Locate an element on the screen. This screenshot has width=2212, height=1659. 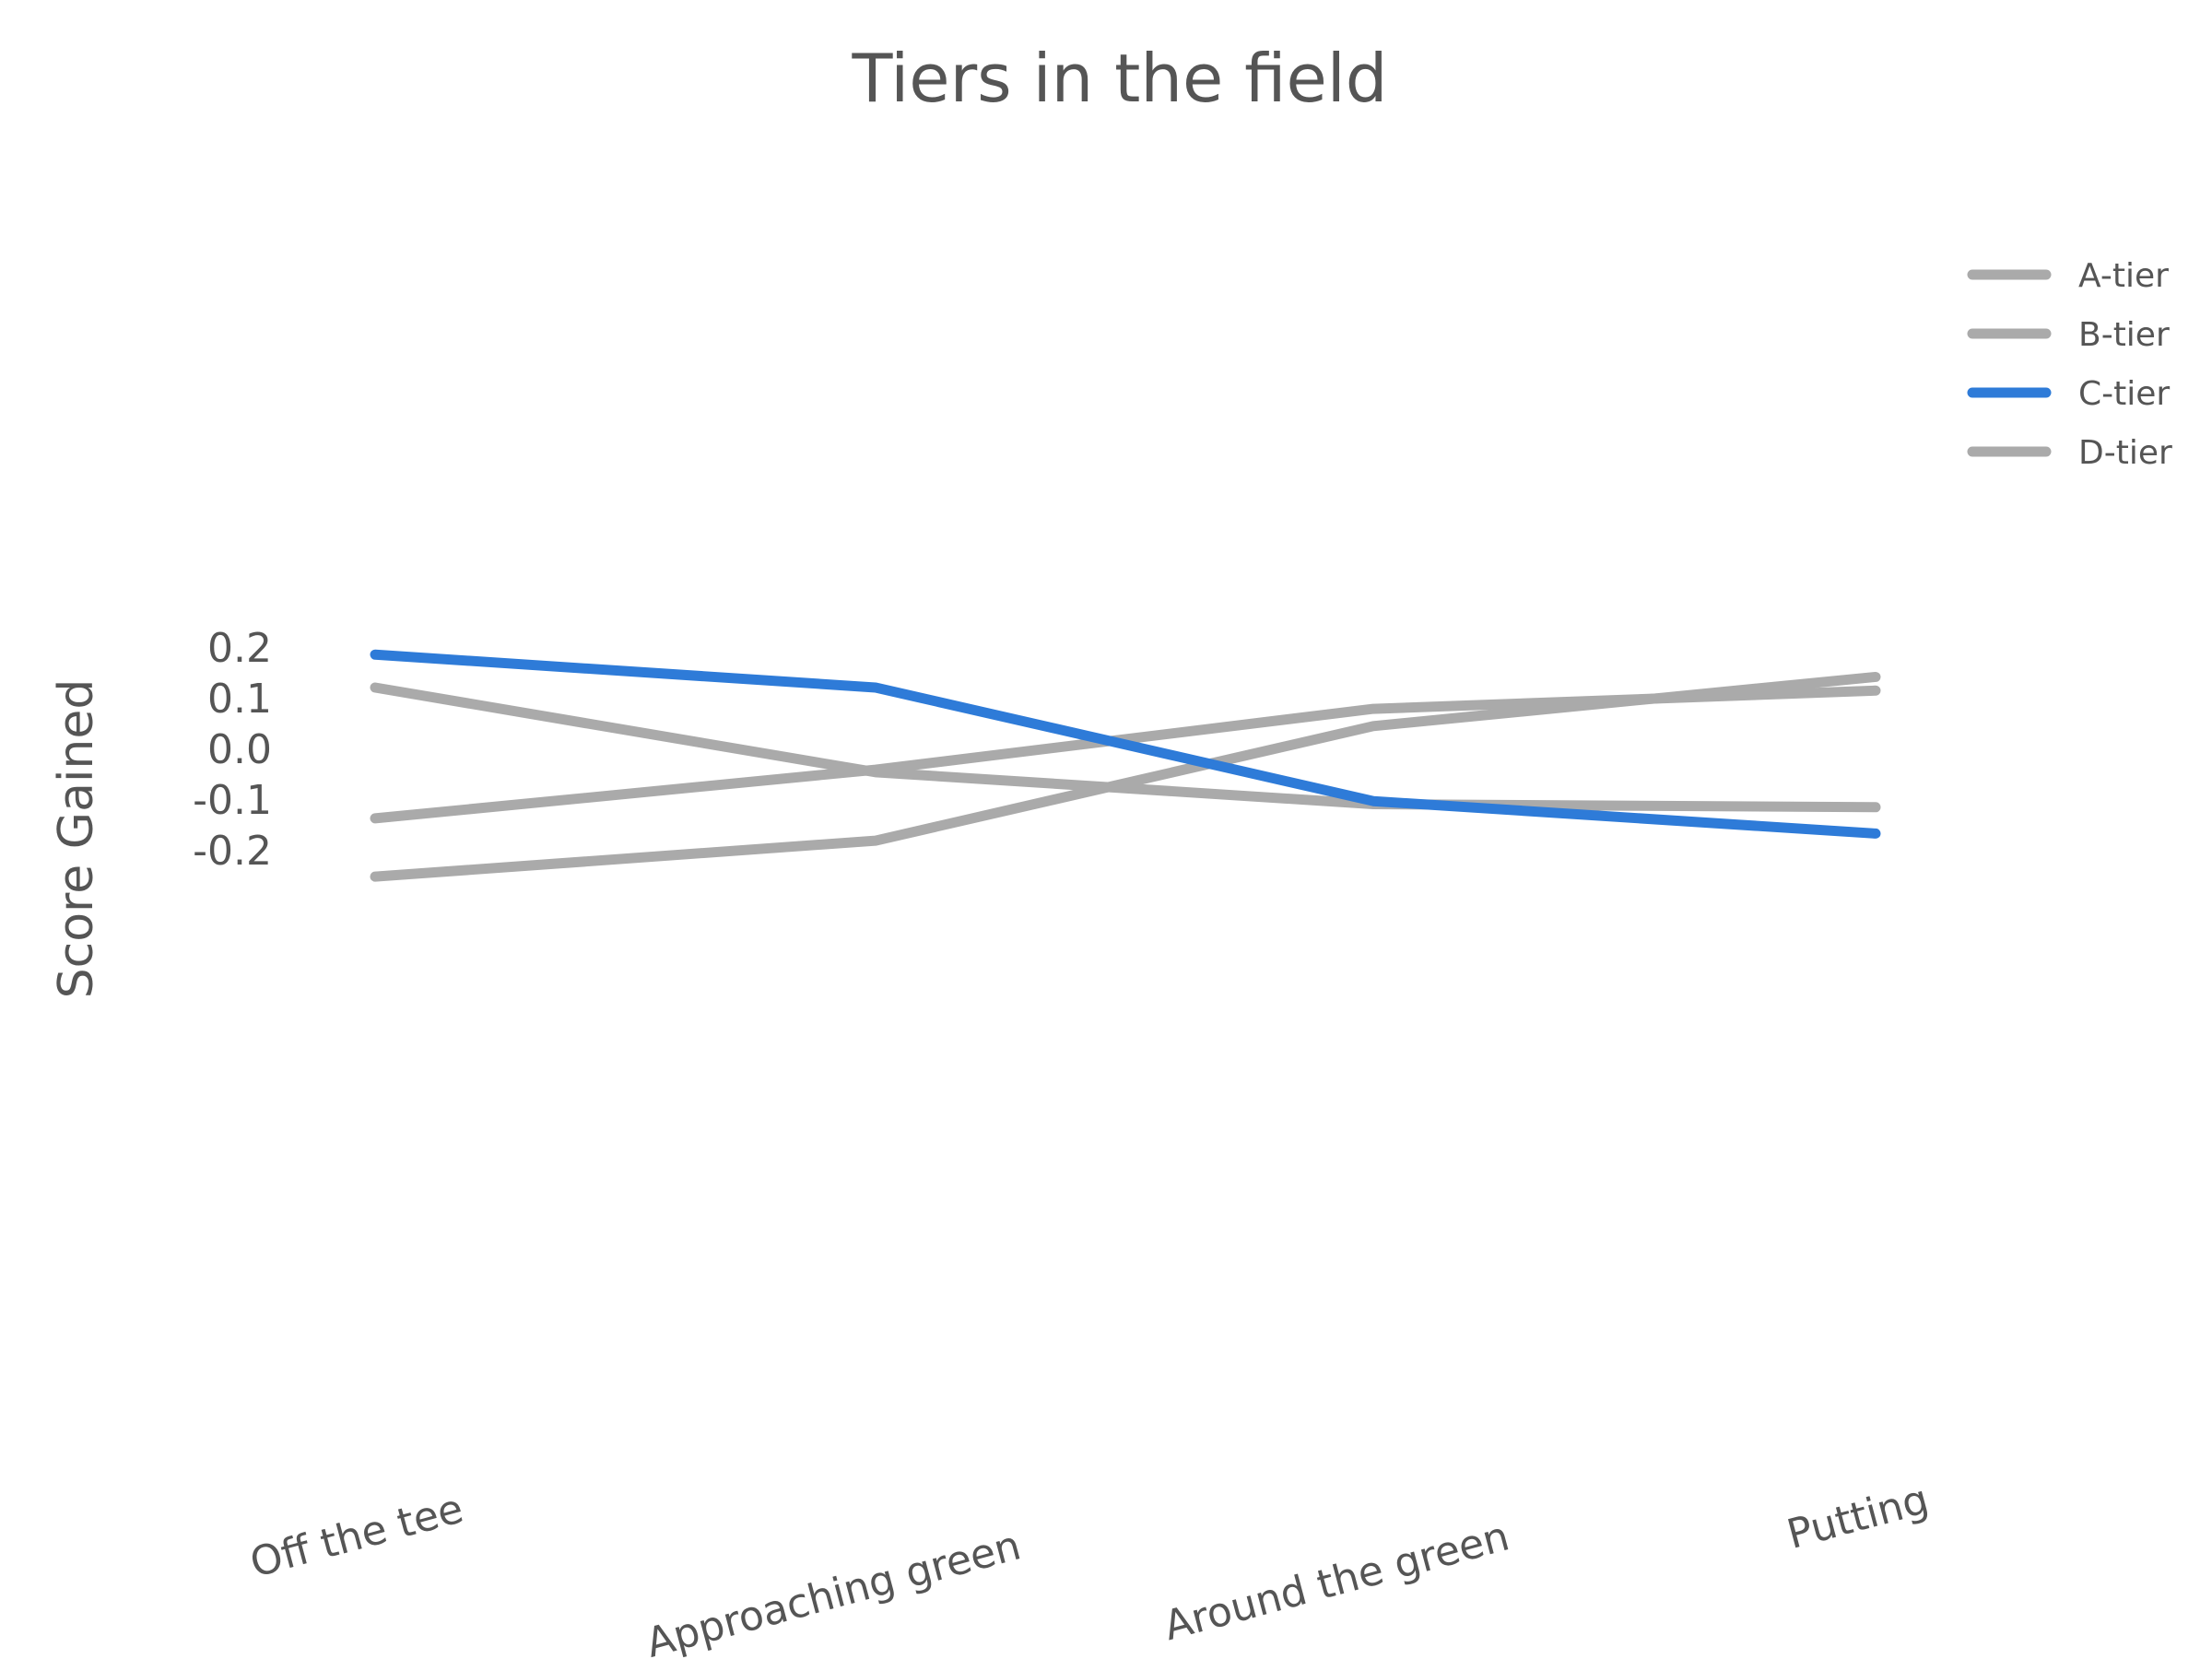
y-tick-label: -0.1 is located at coordinates (232, 800).